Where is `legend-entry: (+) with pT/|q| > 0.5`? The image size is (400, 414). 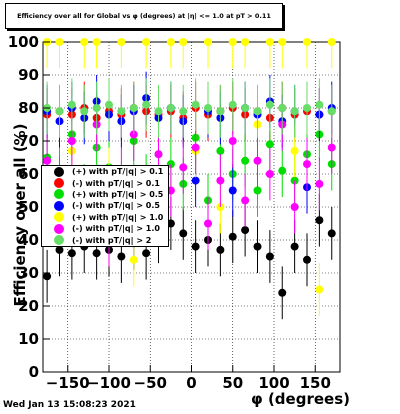 legend-entry: (+) with pT/|q| > 0.5 is located at coordinates (105, 194).